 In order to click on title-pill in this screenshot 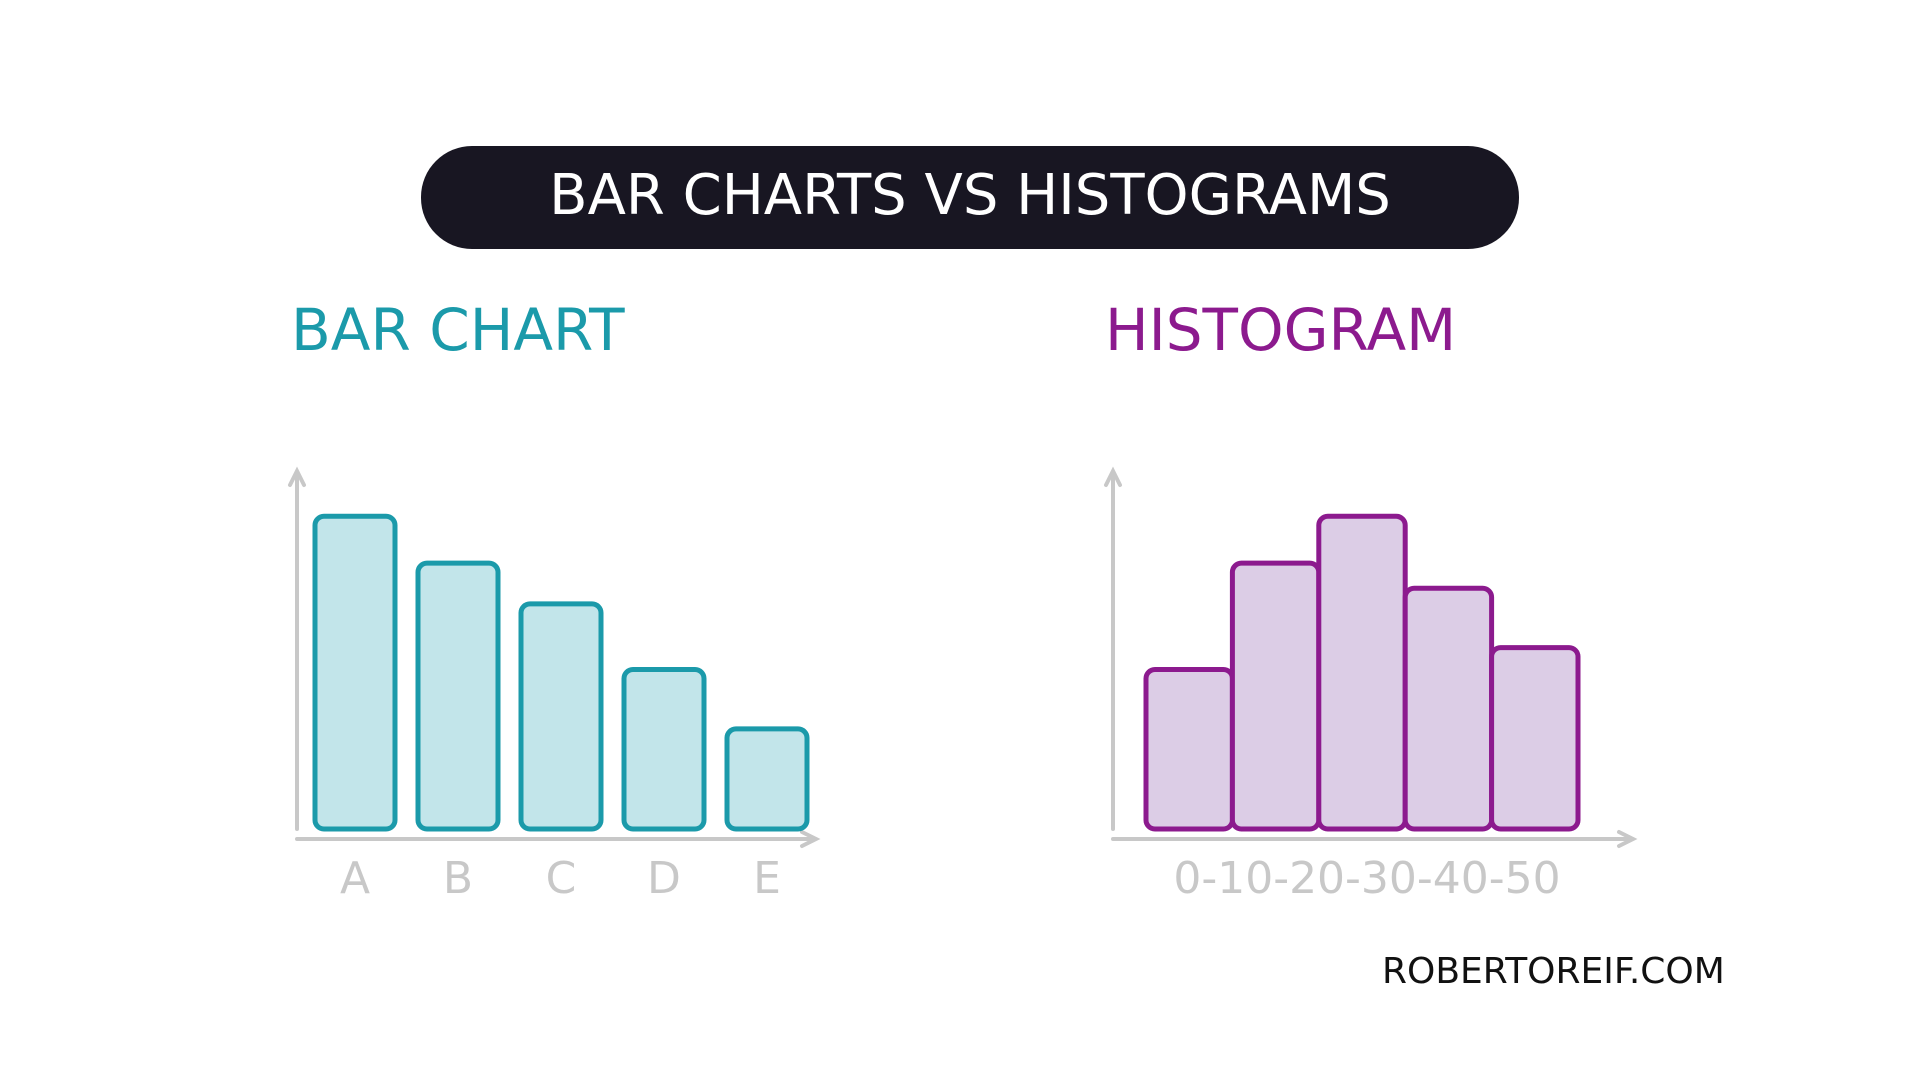, I will do `click(970, 197)`.